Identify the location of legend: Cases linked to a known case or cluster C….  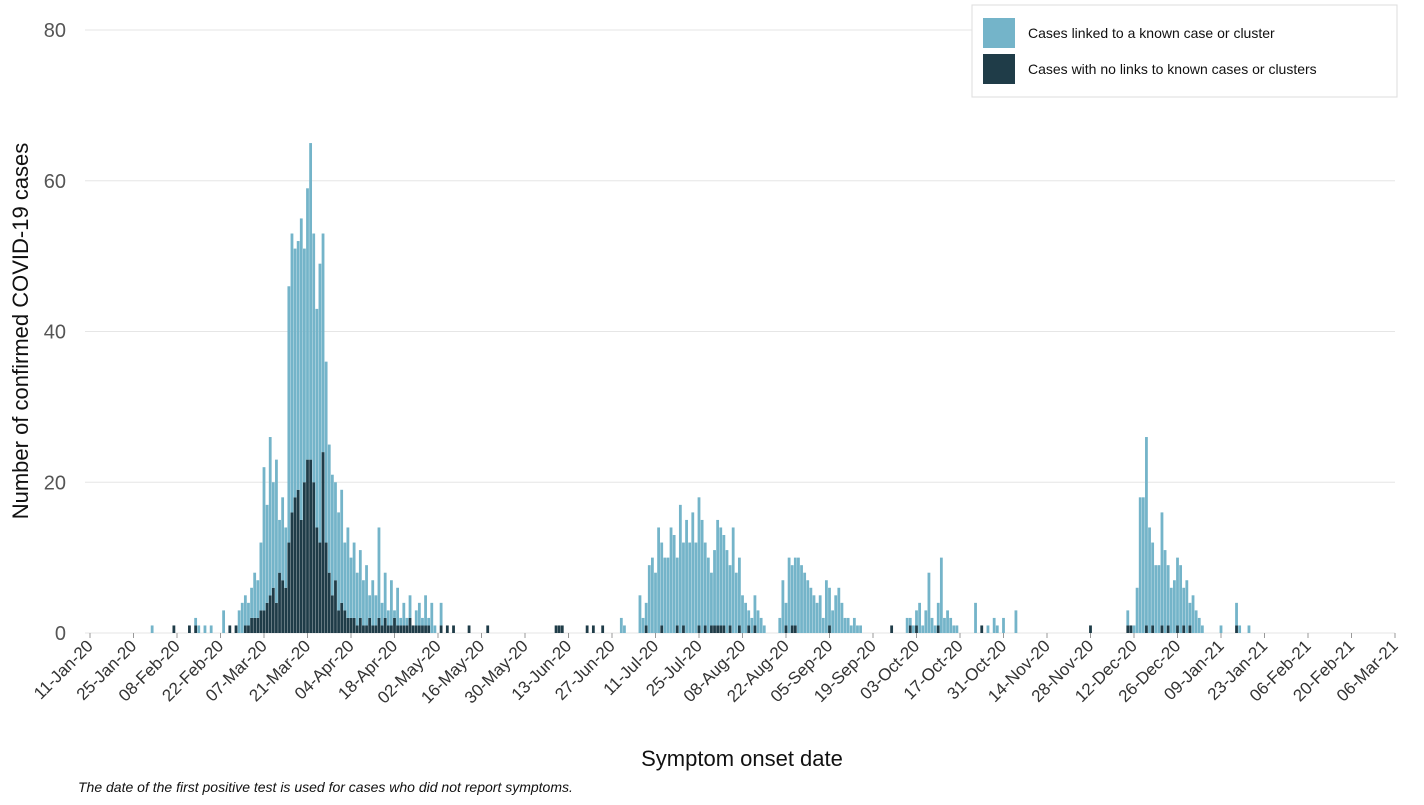
(1184, 51).